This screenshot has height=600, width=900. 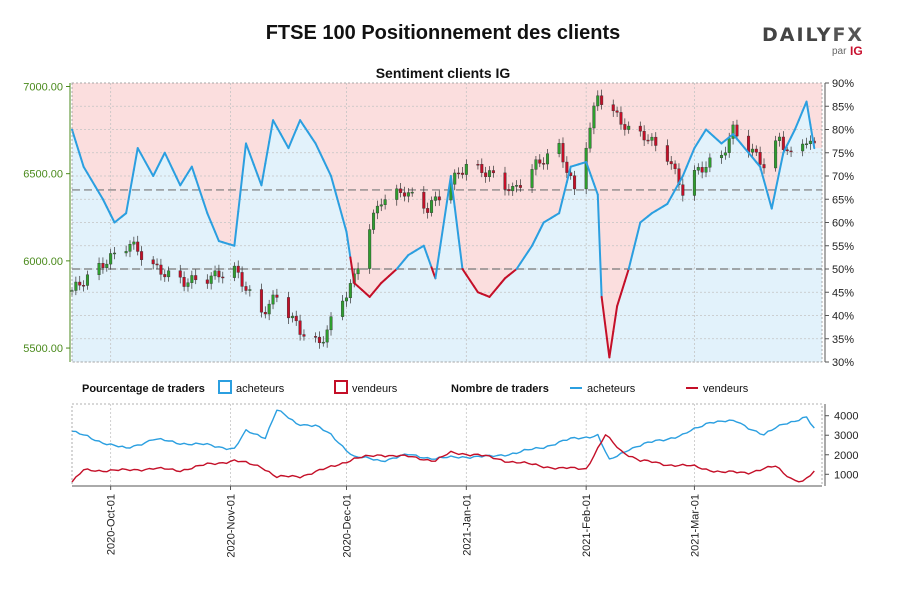 I want to click on right-axis-tick-label: 35%, so click(x=843, y=340).